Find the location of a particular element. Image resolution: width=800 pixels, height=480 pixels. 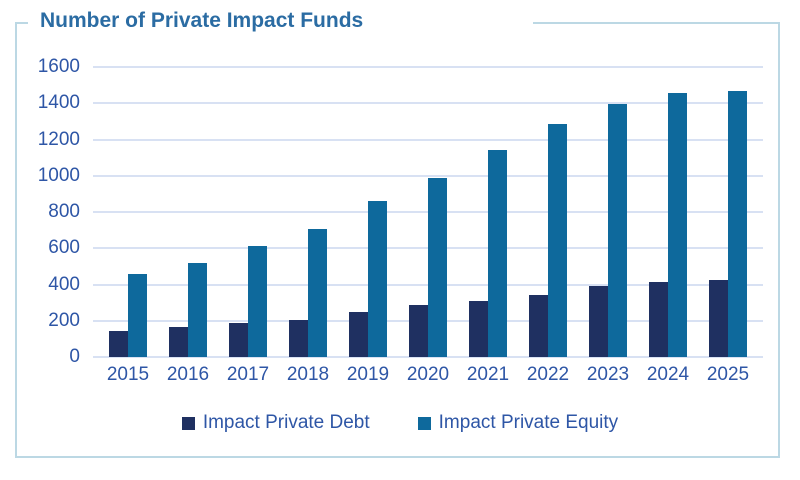

x-axis-tick-label: 2018 is located at coordinates (308, 374).